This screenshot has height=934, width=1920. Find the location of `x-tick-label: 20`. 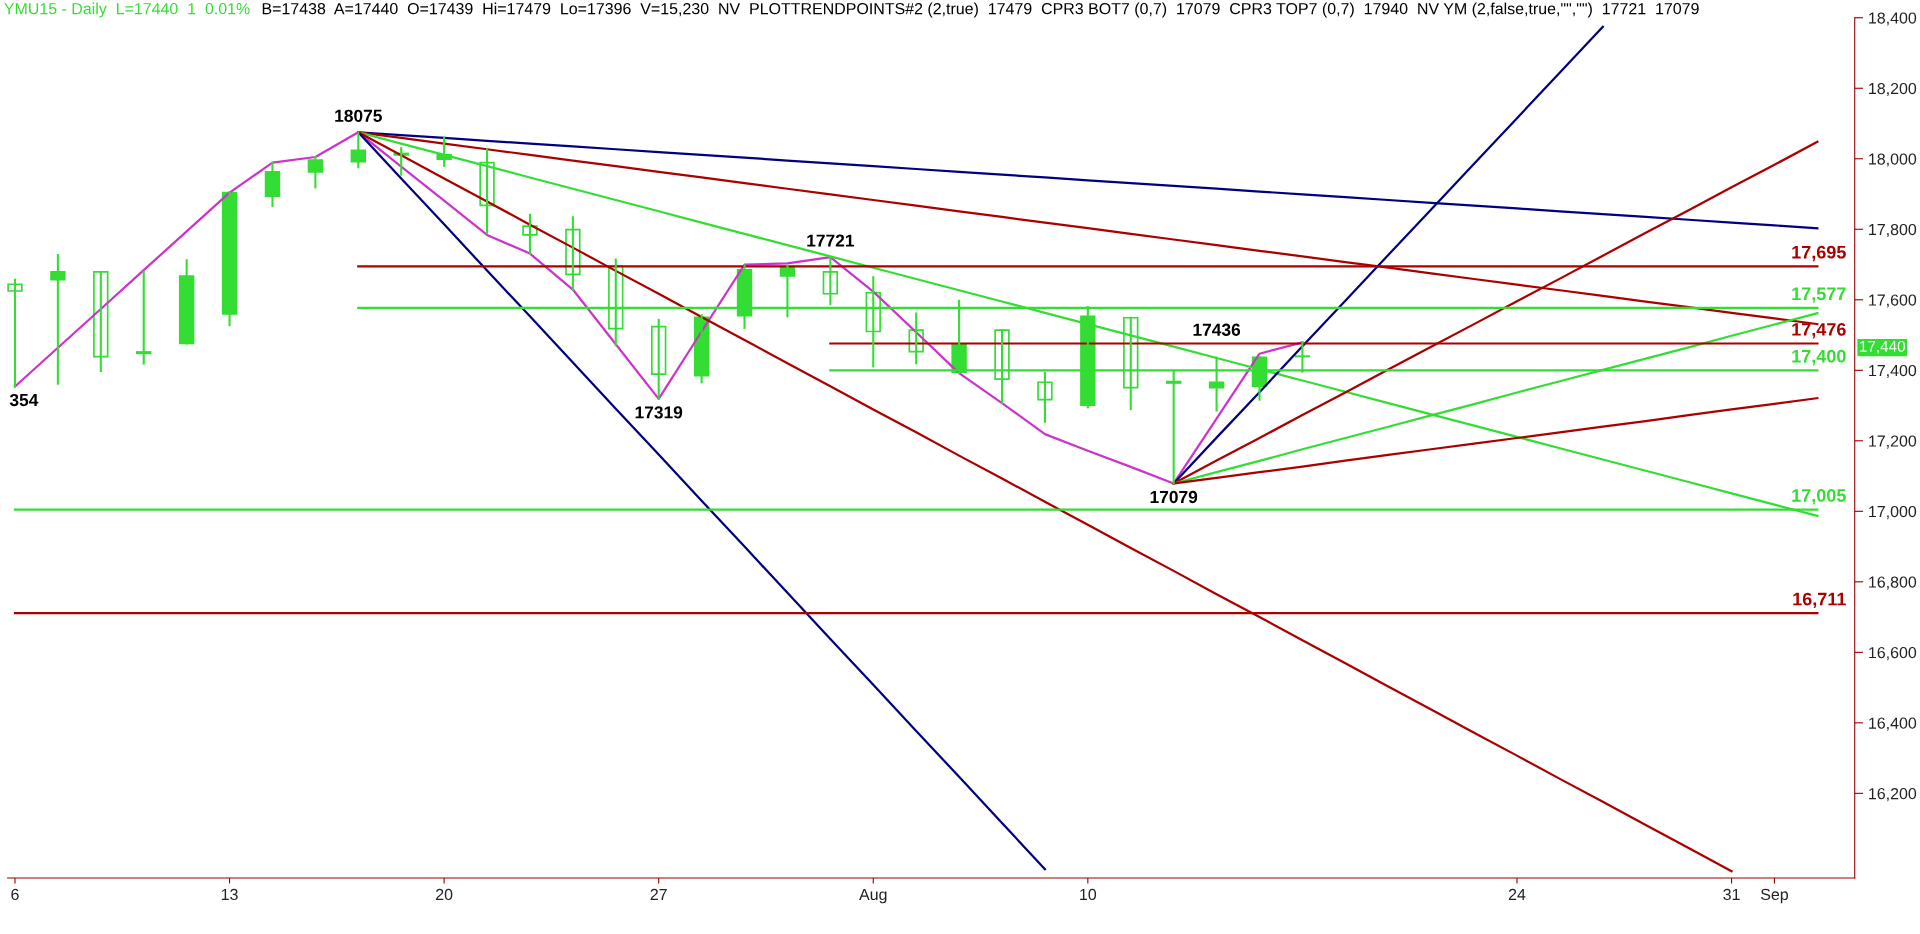

x-tick-label: 20 is located at coordinates (444, 894).